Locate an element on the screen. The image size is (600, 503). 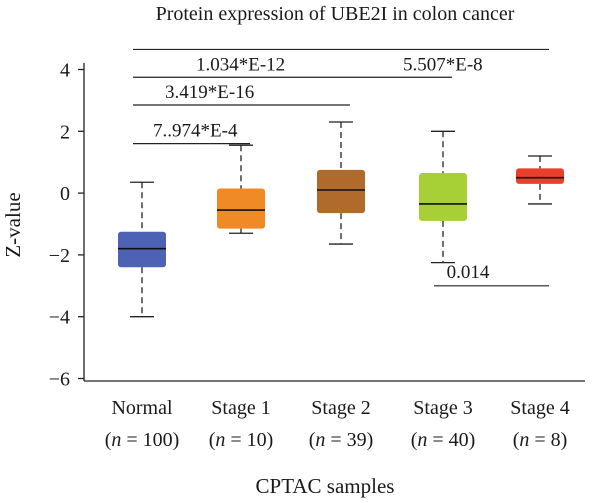
sample-count-label: (n = 10) is located at coordinates (241, 440).